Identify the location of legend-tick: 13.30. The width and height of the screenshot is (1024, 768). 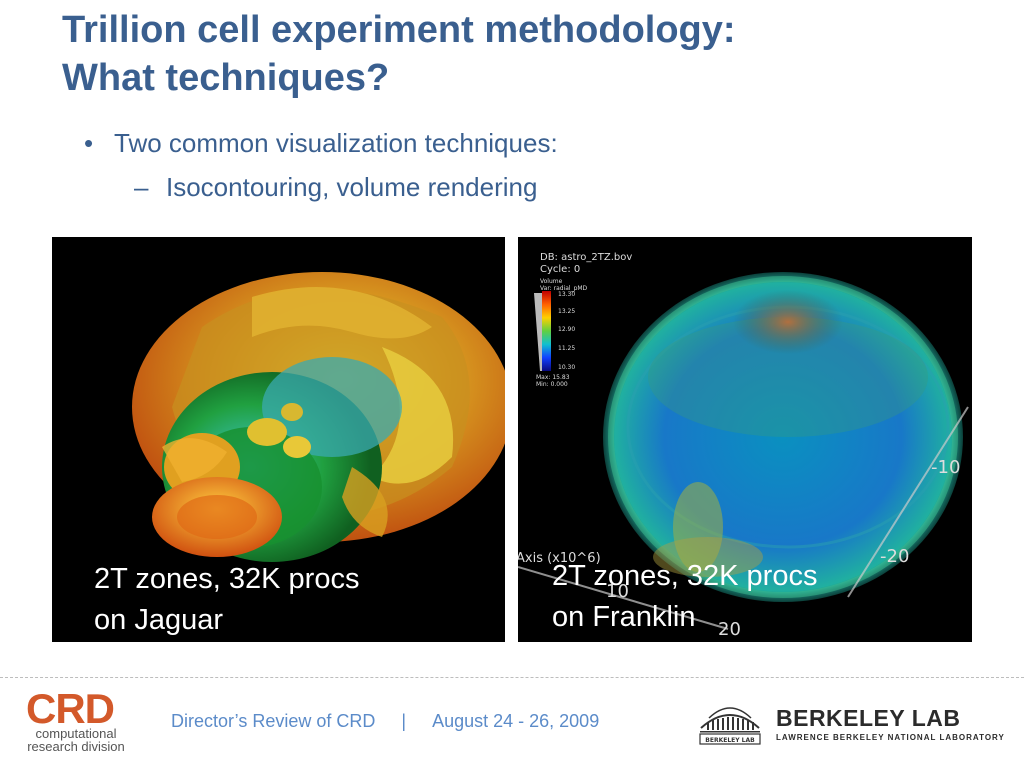
(567, 294).